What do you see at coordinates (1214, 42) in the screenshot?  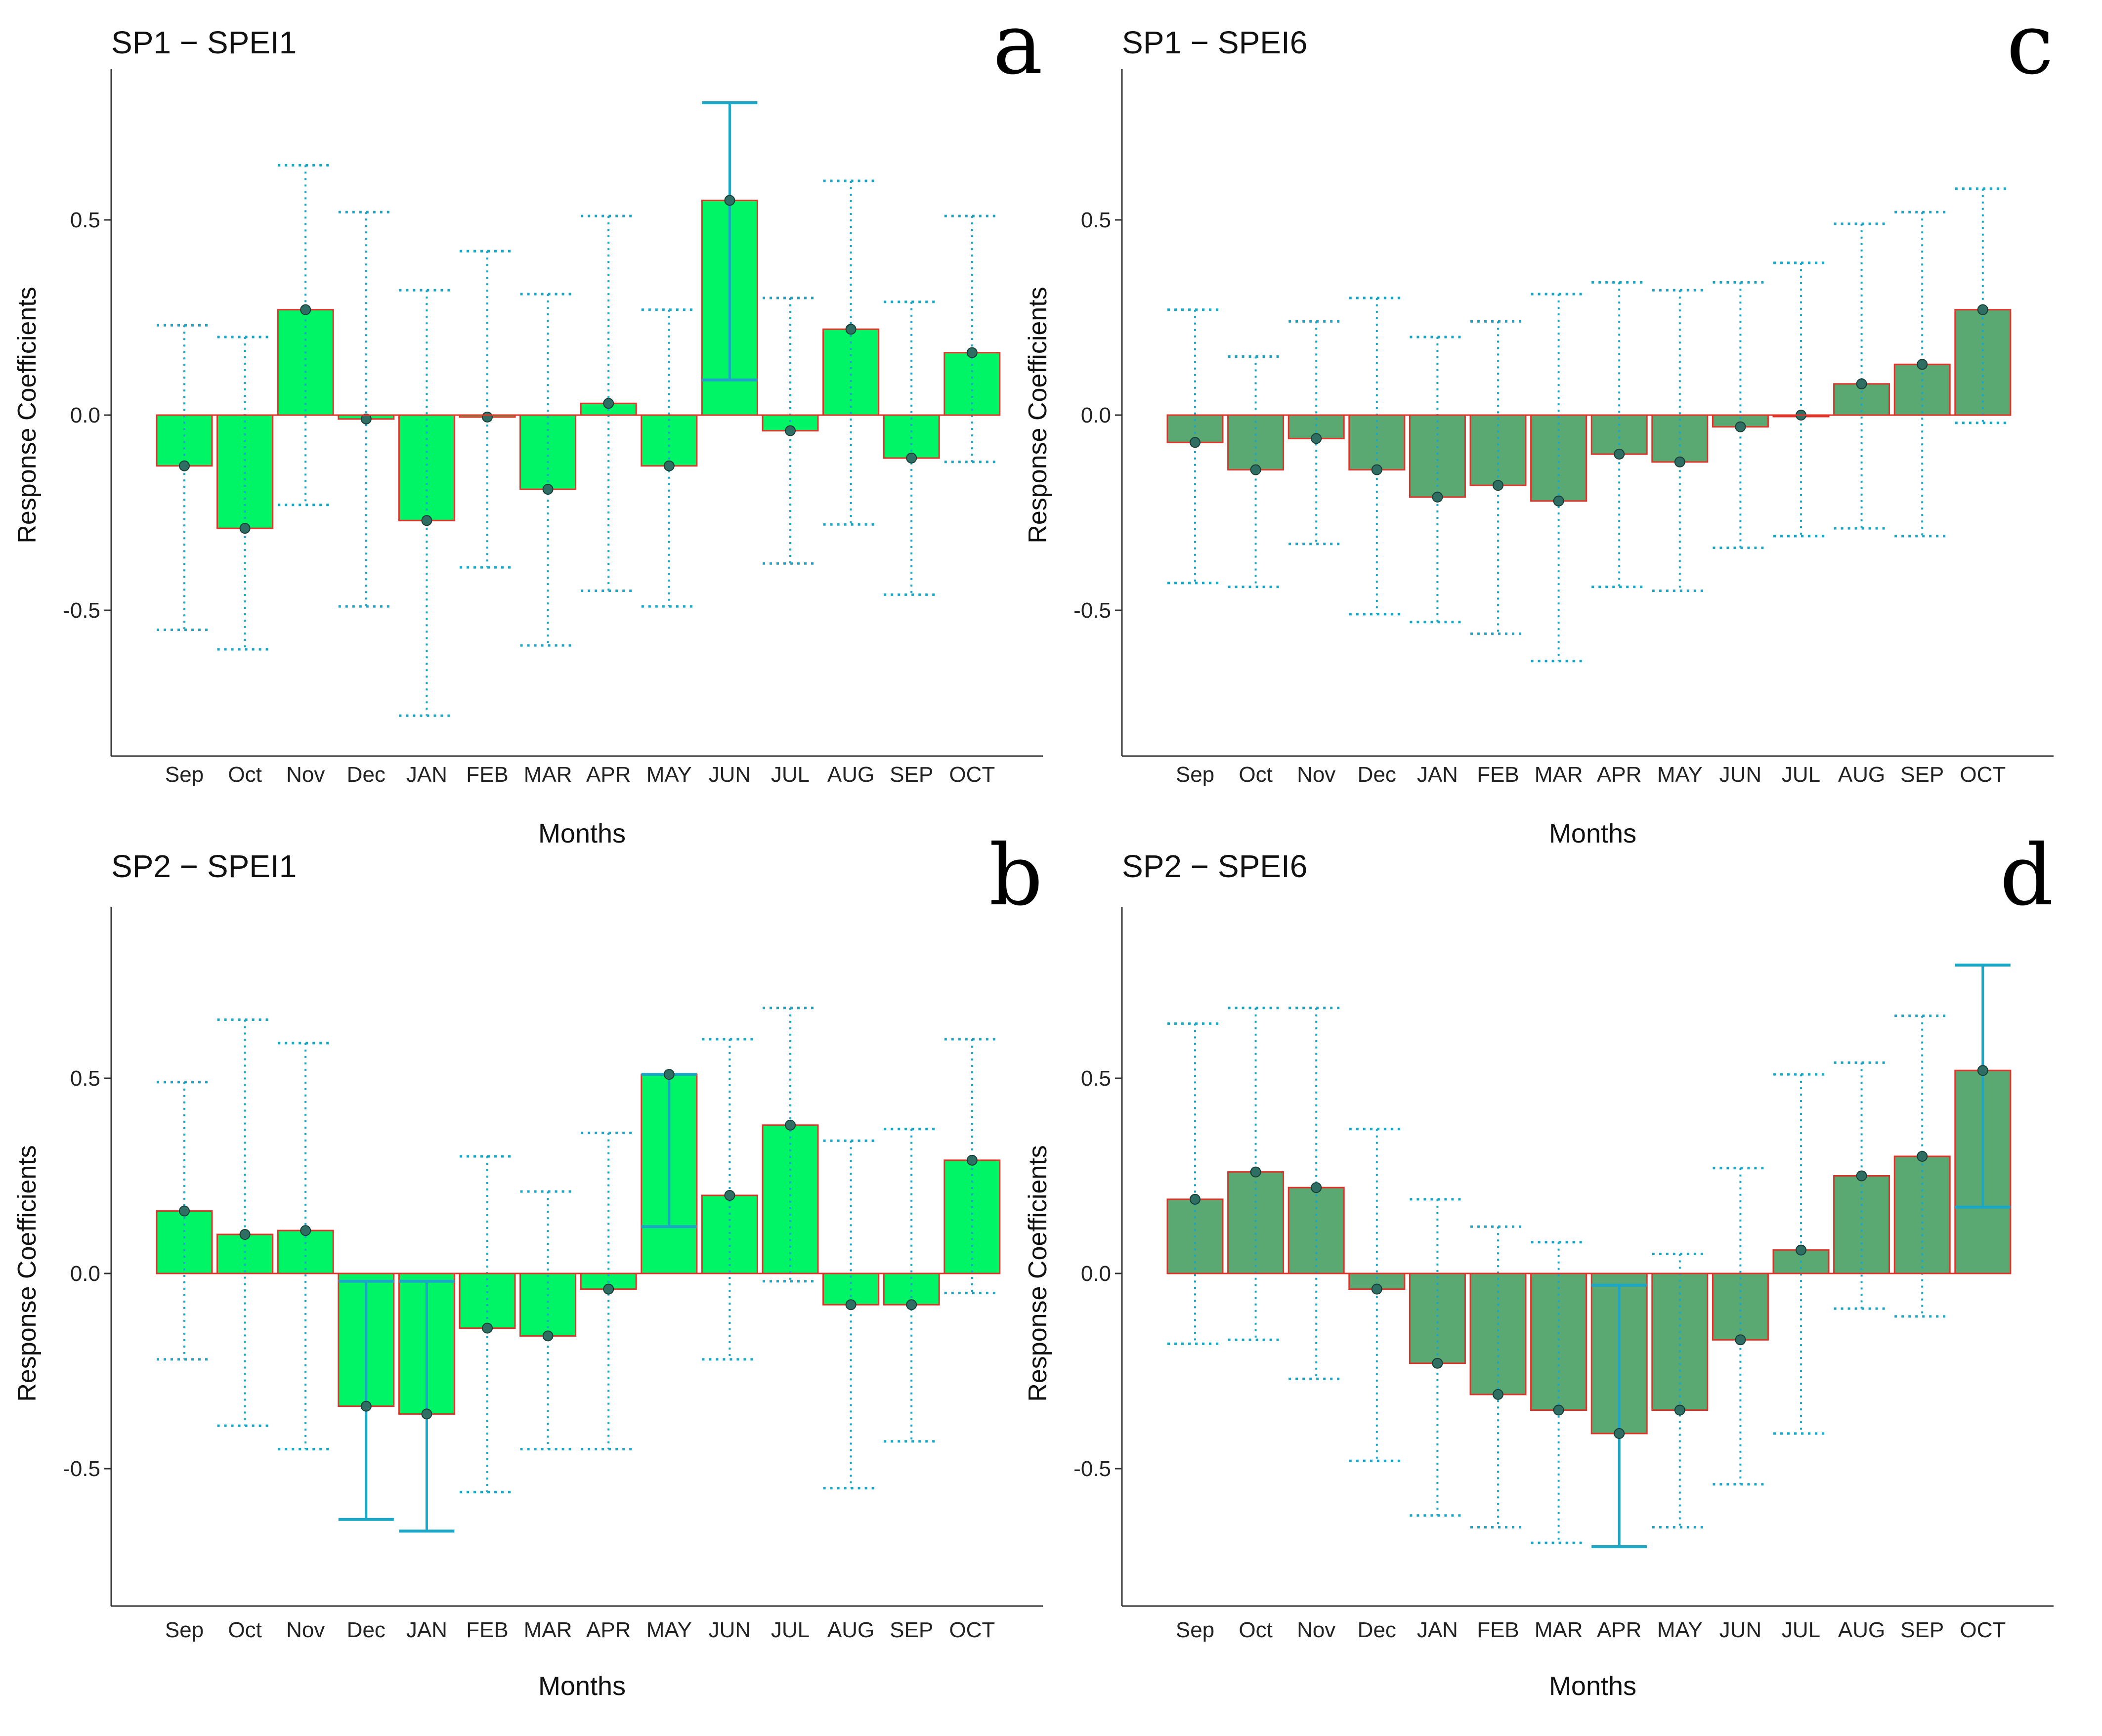 I see `panel-c-title: SP1 − SPEI6` at bounding box center [1214, 42].